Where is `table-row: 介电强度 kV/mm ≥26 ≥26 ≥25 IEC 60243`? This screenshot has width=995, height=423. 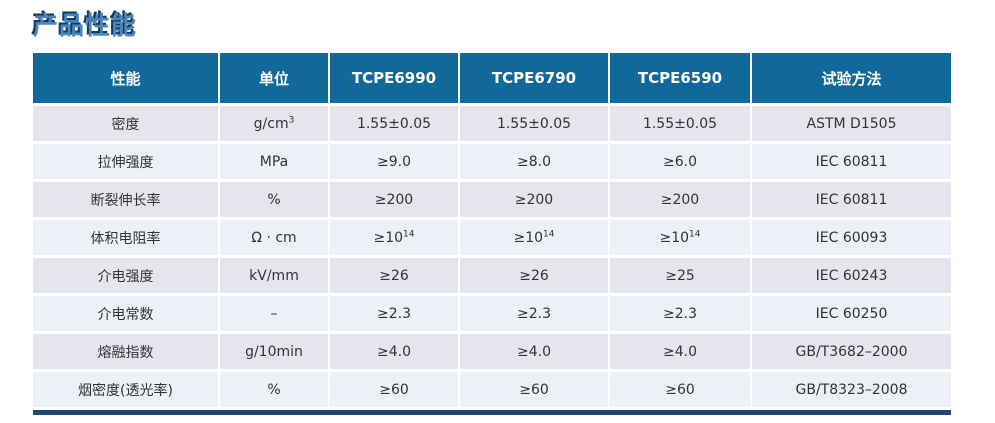
table-row: 介电强度 kV/mm ≥26 ≥26 ≥25 IEC 60243 is located at coordinates (492, 277).